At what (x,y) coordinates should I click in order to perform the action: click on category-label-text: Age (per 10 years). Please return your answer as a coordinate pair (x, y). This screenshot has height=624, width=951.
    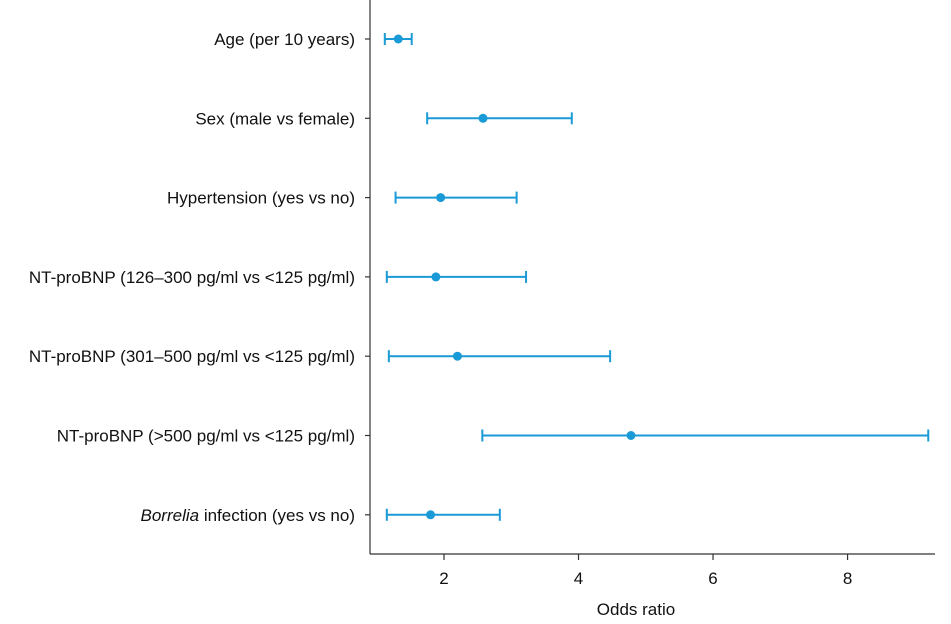
    Looking at the image, I should click on (284, 39).